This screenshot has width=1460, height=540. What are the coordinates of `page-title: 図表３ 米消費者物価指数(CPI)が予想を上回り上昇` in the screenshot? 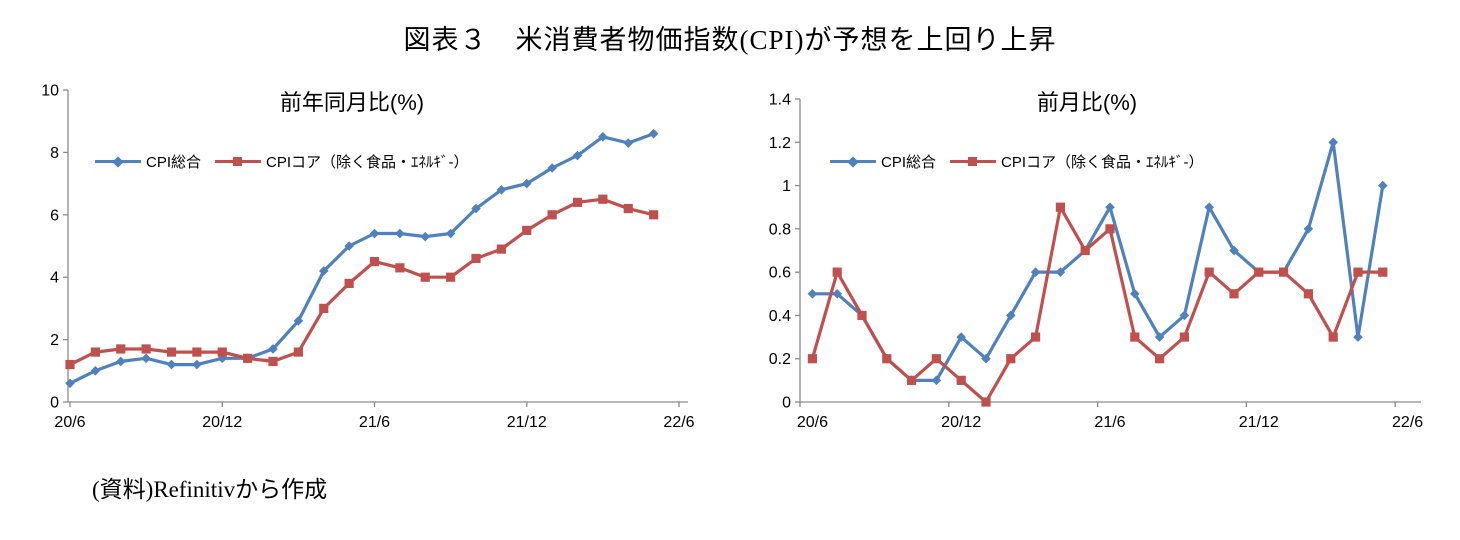 It's located at (730, 40).